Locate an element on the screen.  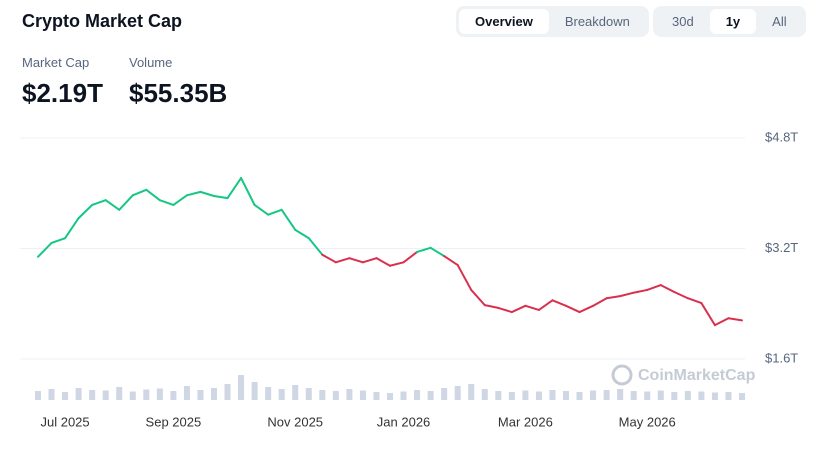
x-tick-label: May 2026 is located at coordinates (647, 421).